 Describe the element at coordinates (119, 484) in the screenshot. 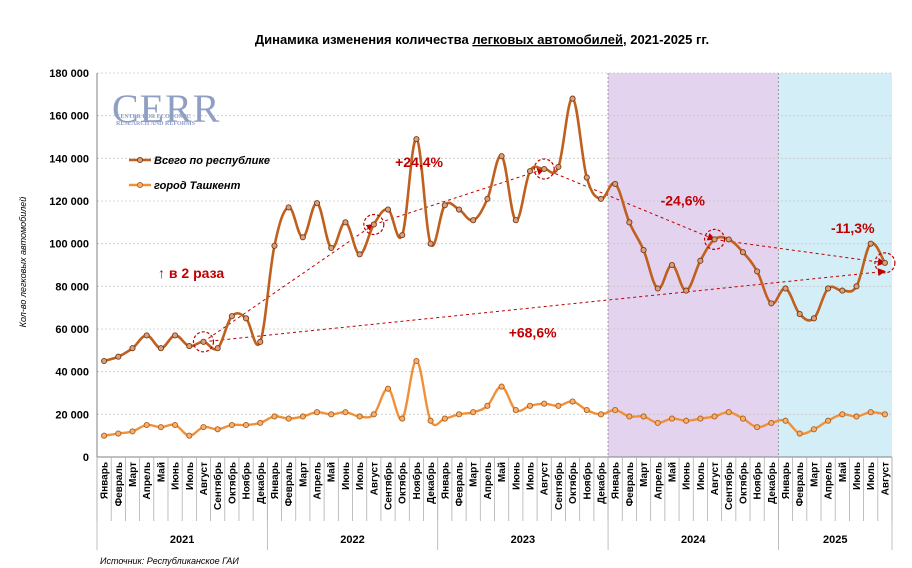

I see `x-tick-label: Февраль` at that location.